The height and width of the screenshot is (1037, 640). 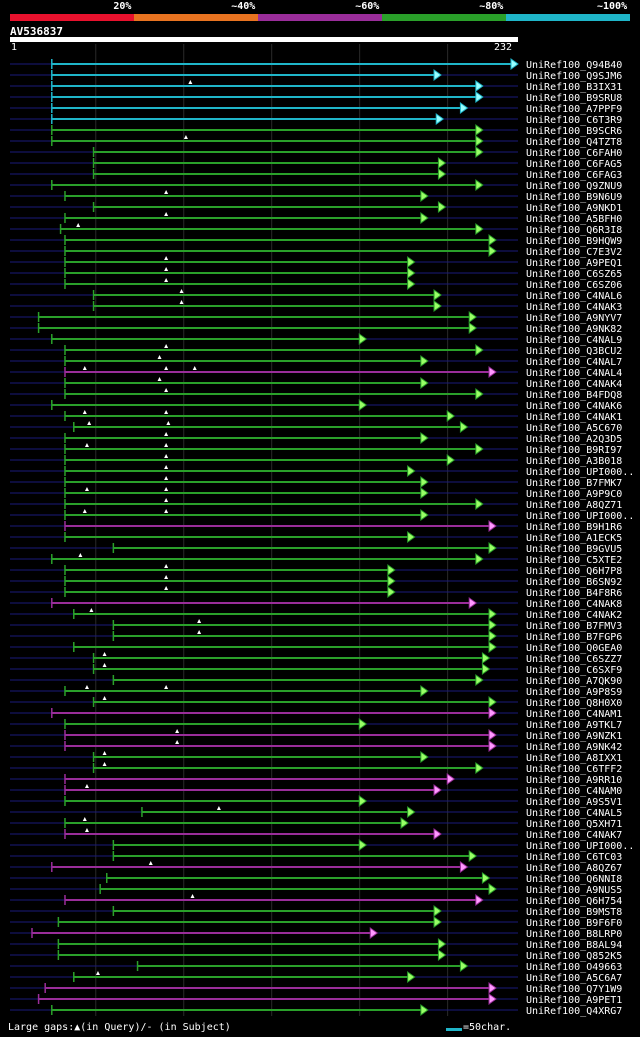 I want to click on hit-label: UniRef100_A2Q3D5, so click(x=574, y=439).